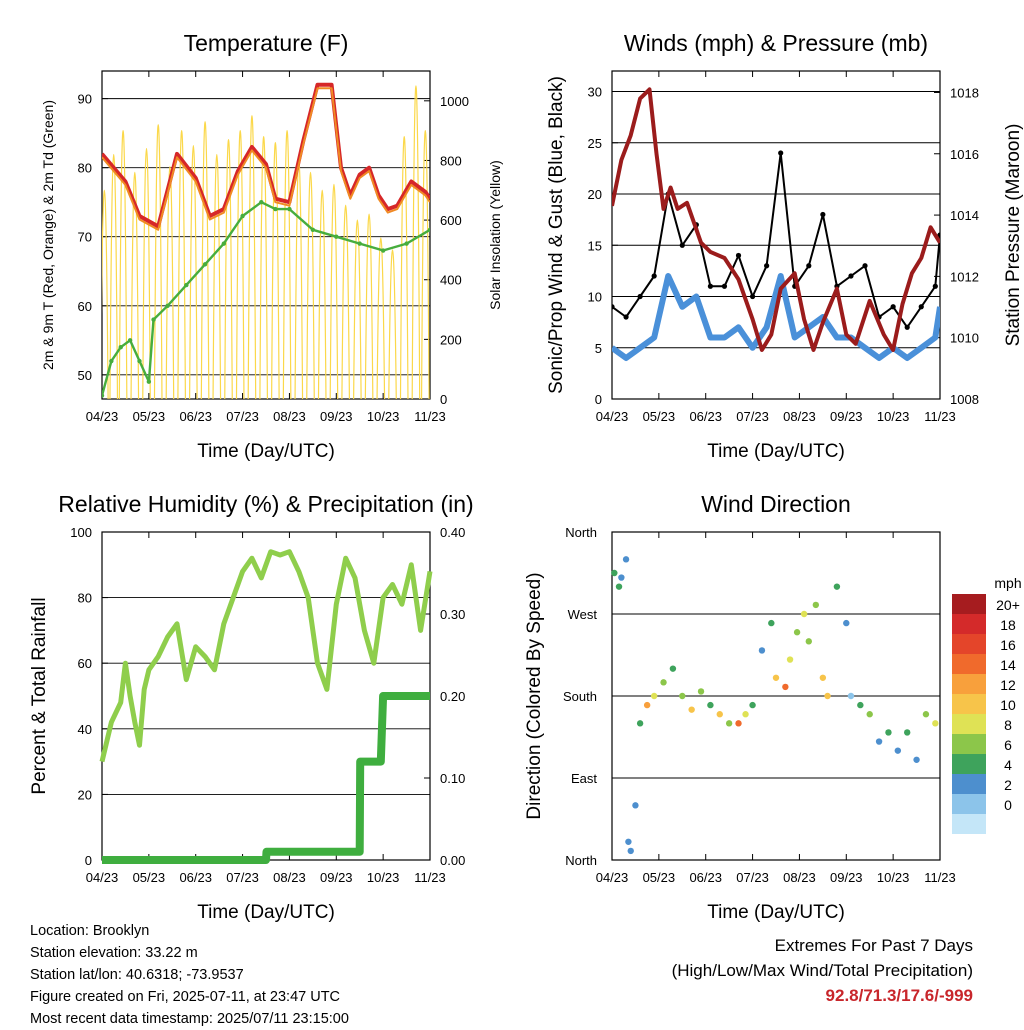 The width and height of the screenshot is (1024, 1030). What do you see at coordinates (289, 877) in the screenshot?
I see `humidity-xtick-label: 08/23` at bounding box center [289, 877].